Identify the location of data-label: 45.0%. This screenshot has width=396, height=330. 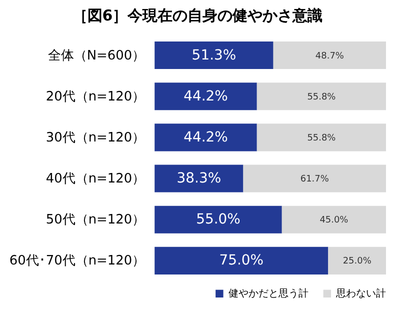
(334, 221).